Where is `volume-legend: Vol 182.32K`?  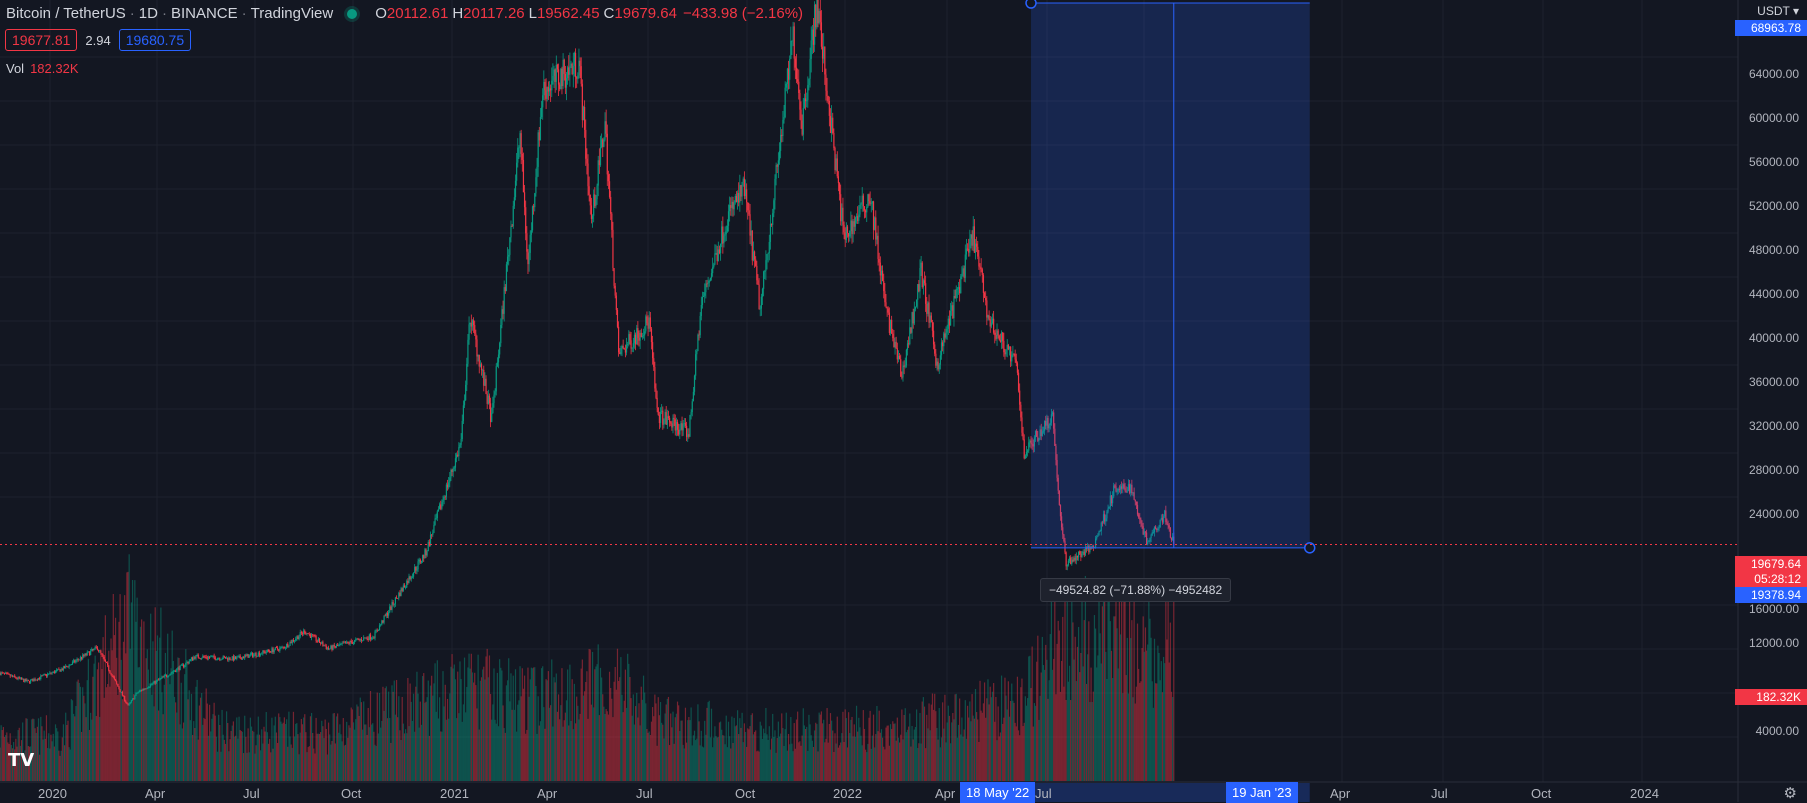 volume-legend: Vol 182.32K is located at coordinates (42, 68).